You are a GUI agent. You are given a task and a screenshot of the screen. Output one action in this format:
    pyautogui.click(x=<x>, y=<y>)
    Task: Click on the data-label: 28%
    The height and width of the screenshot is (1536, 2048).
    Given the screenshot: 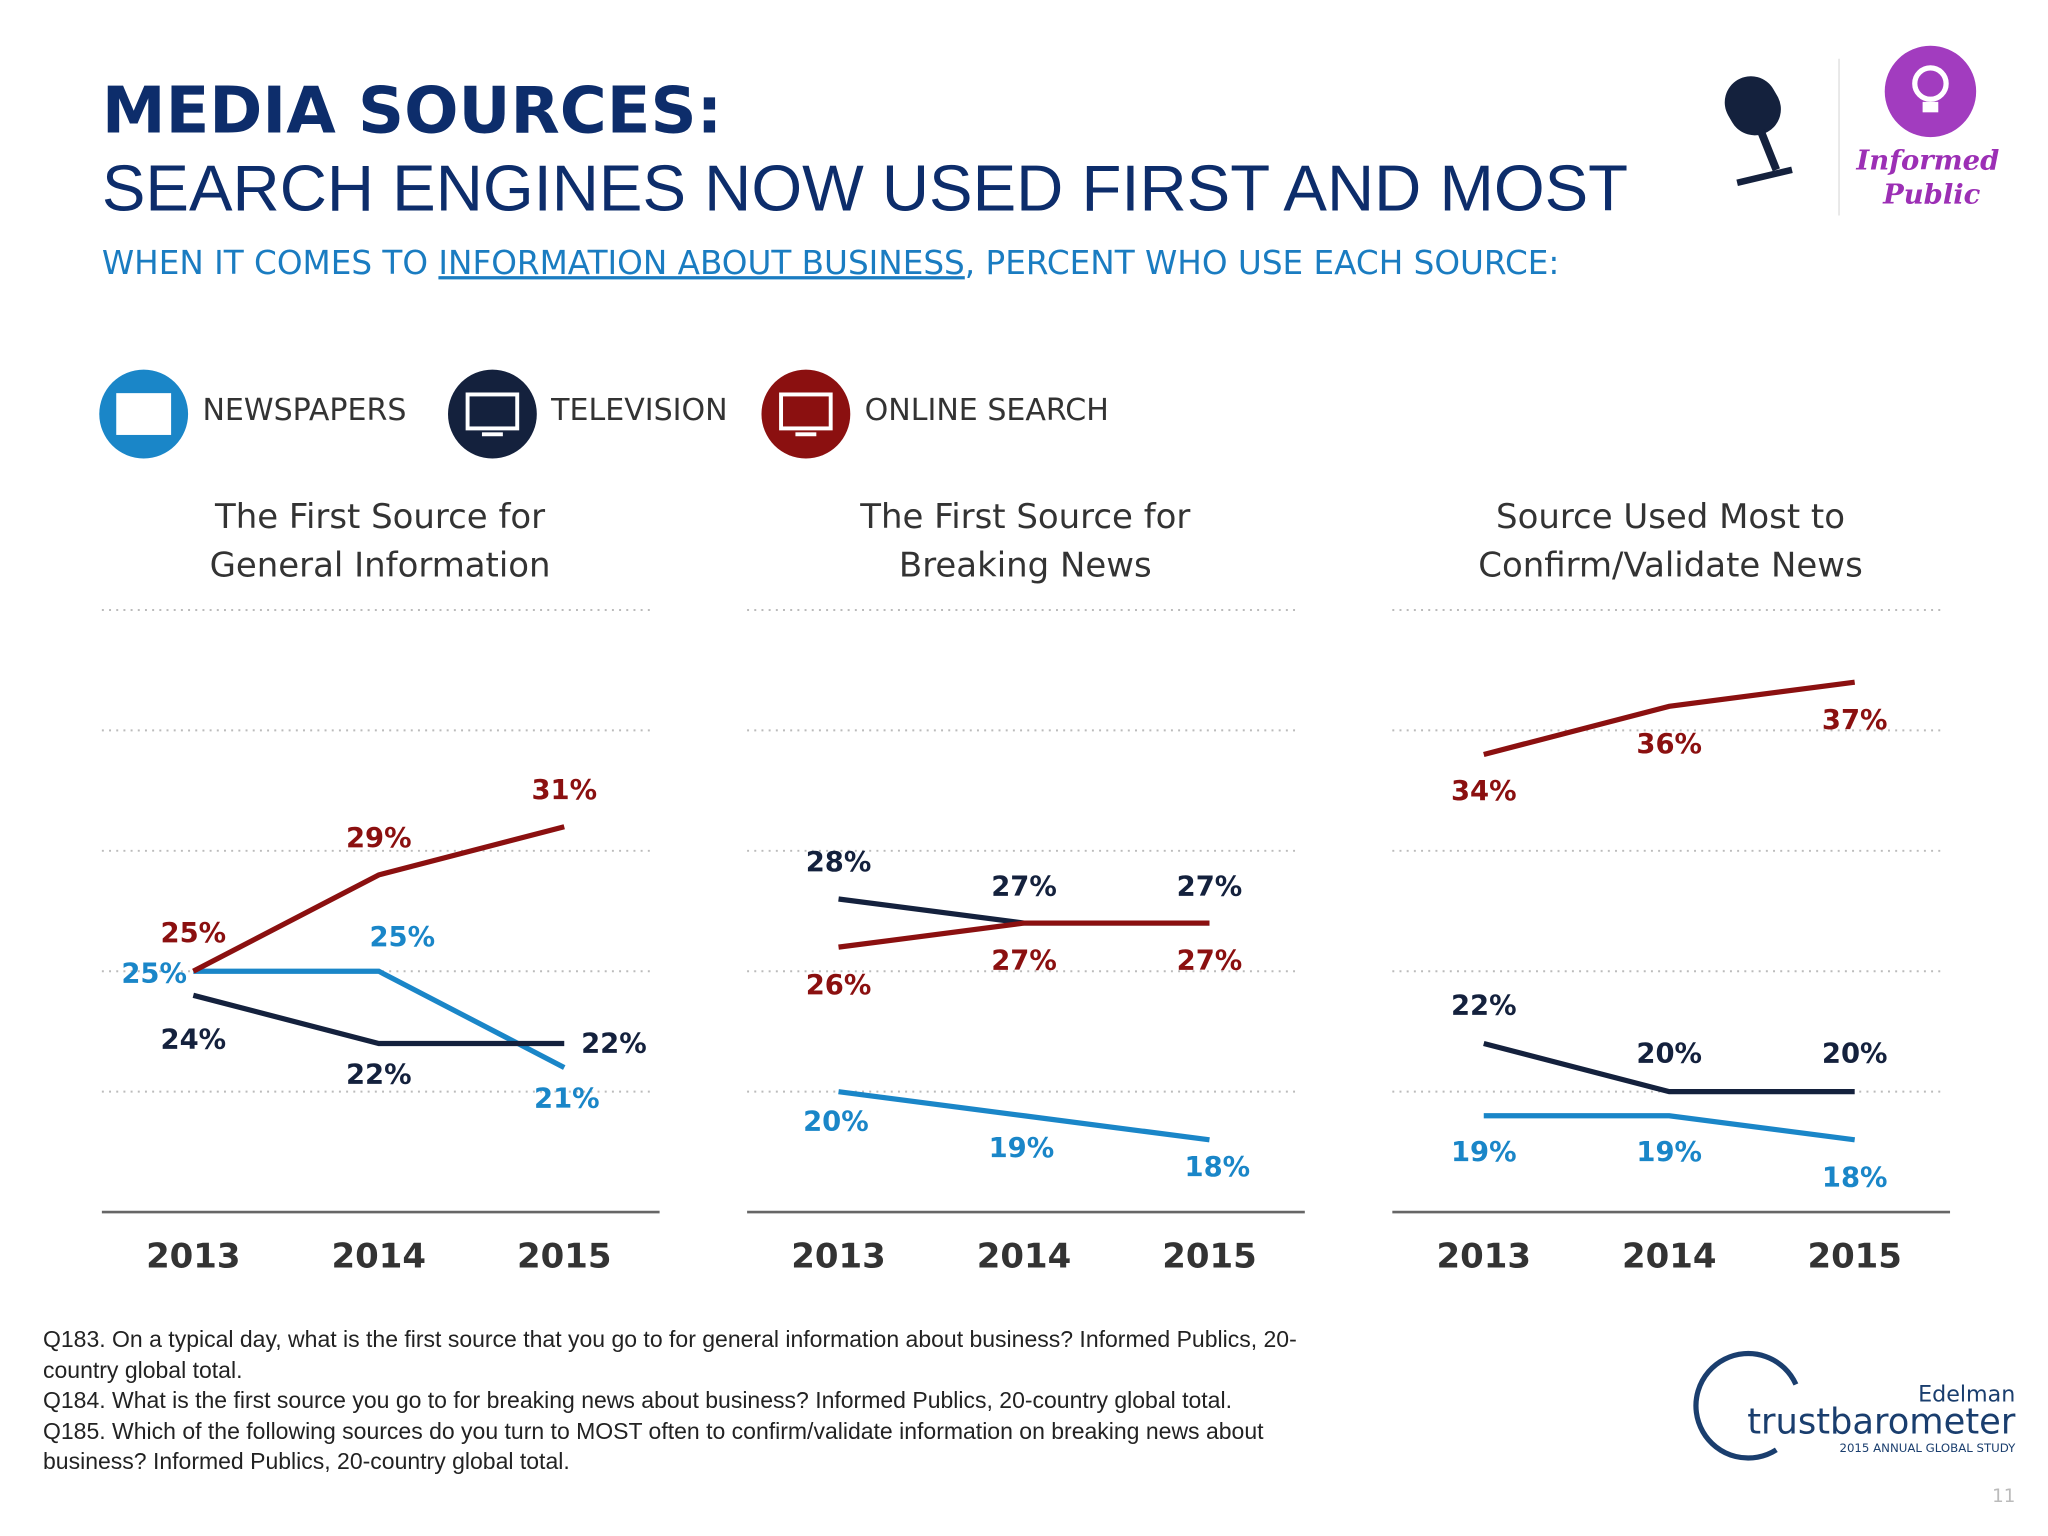 What is the action you would take?
    pyautogui.click(x=839, y=862)
    